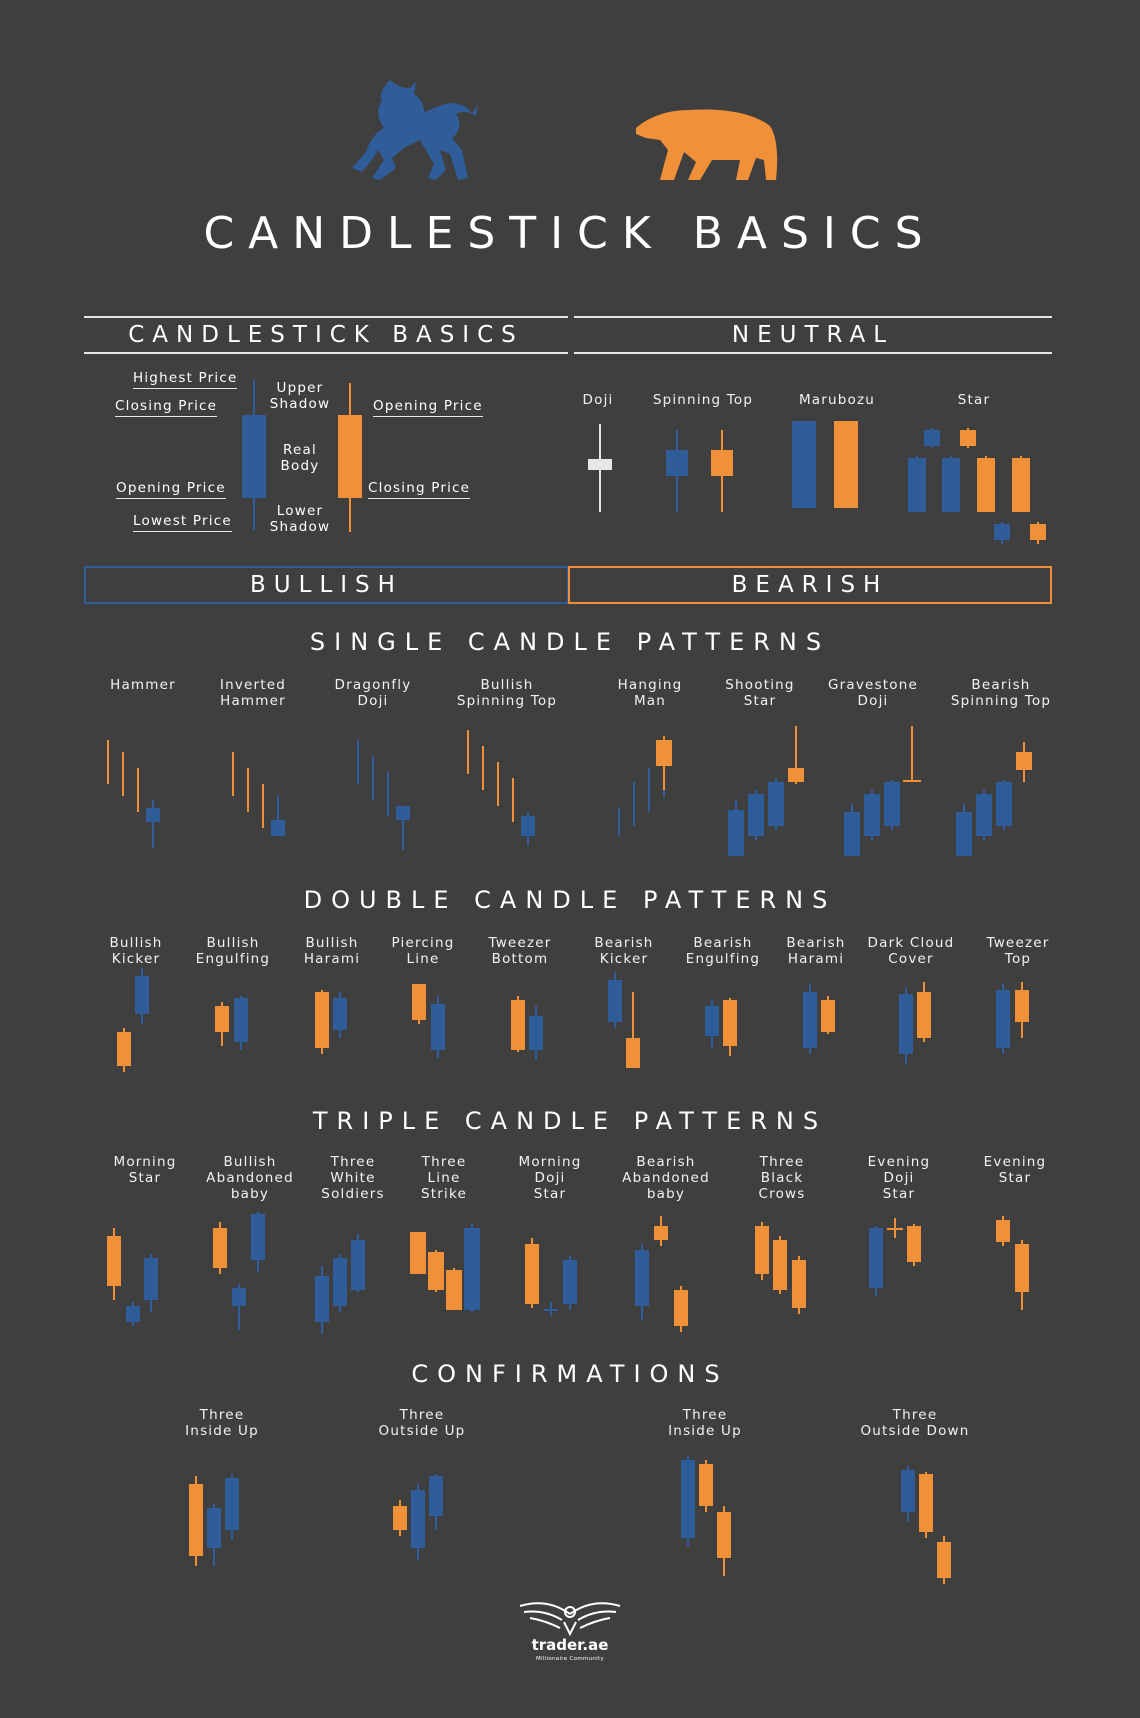 This screenshot has height=1718, width=1140. I want to click on double-label-bearish-harami: Bearish Harami, so click(816, 951).